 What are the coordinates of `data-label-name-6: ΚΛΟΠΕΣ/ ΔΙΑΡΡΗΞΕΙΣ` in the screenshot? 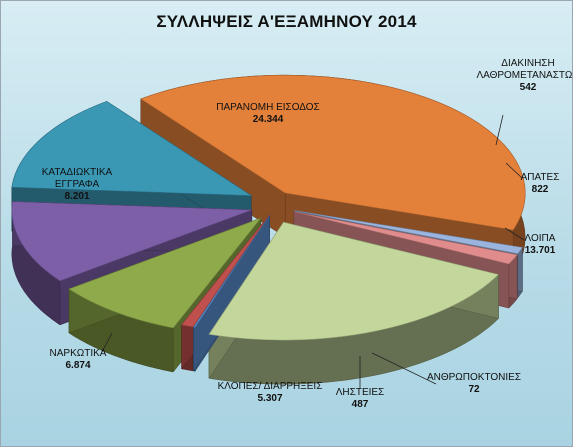 It's located at (270, 386).